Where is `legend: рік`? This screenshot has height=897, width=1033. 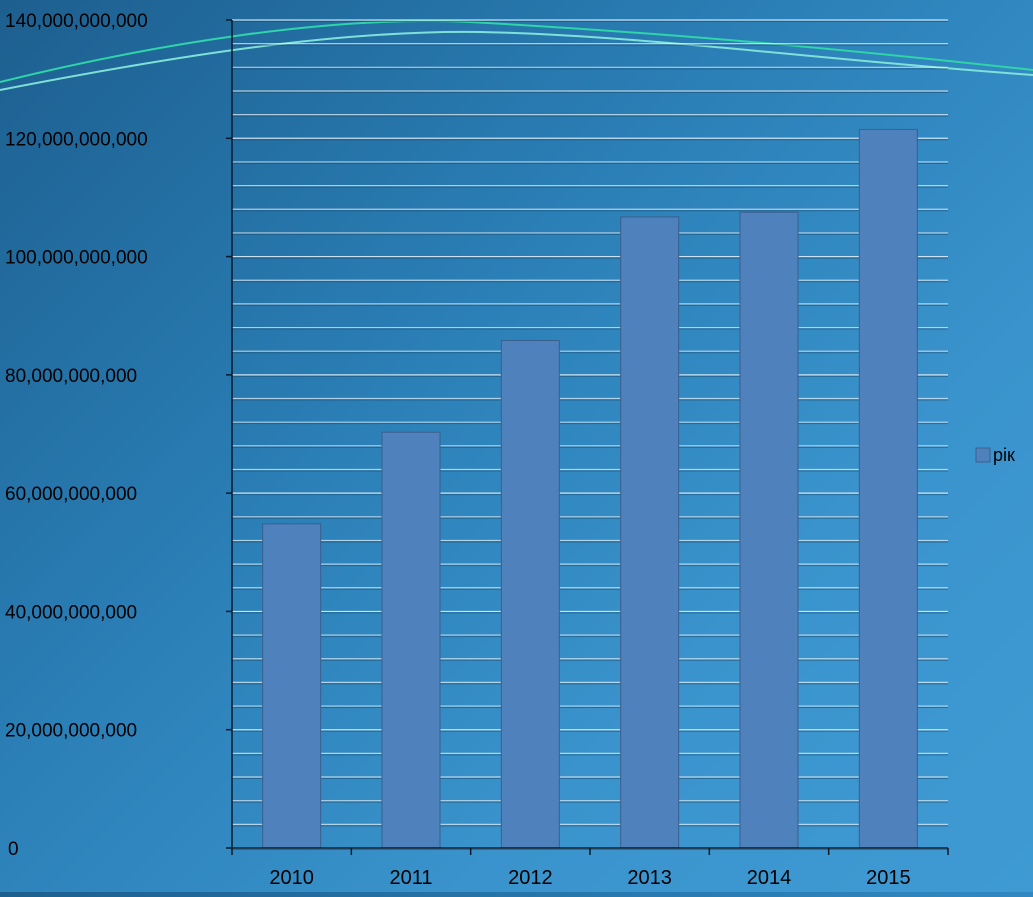 legend: рік is located at coordinates (995, 455).